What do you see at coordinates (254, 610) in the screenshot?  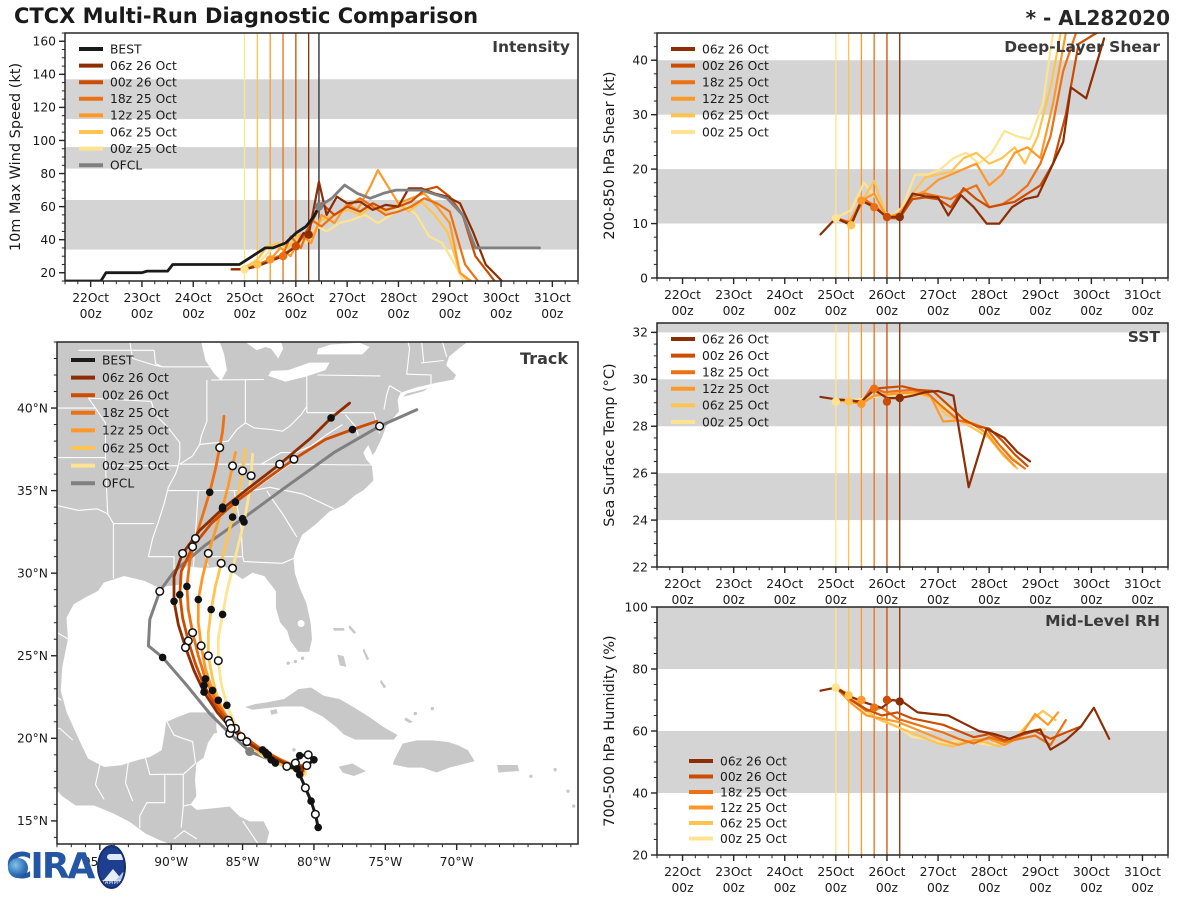 I see `track-run` at bounding box center [254, 610].